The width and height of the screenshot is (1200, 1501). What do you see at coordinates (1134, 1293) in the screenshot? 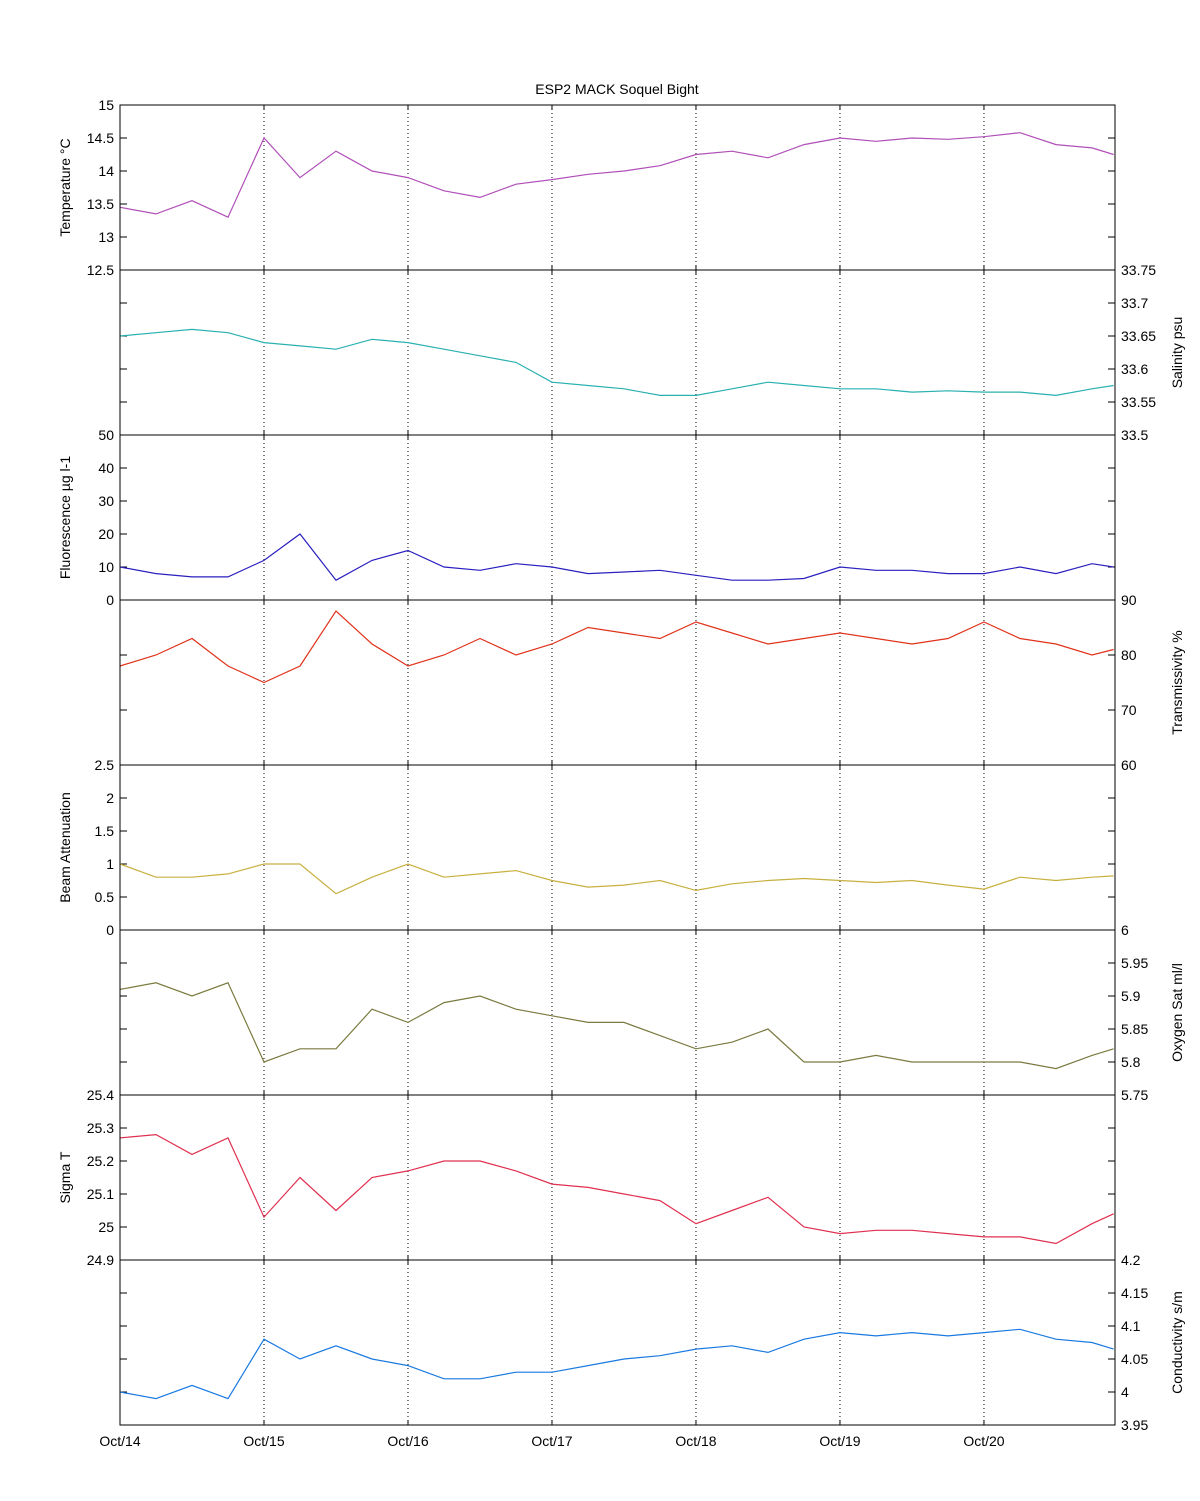
I see `y-tick-label: 4.15` at bounding box center [1134, 1293].